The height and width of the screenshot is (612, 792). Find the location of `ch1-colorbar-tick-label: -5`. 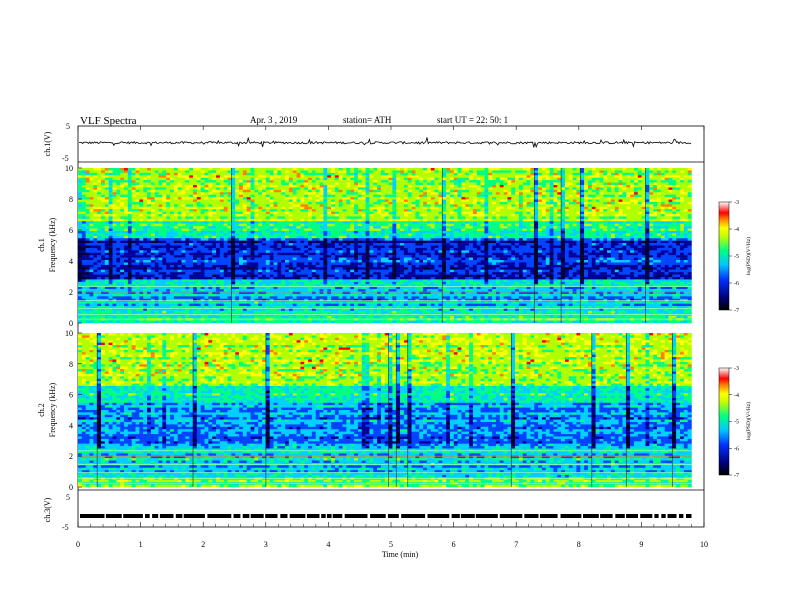

ch1-colorbar-tick-label: -5 is located at coordinates (736, 257).